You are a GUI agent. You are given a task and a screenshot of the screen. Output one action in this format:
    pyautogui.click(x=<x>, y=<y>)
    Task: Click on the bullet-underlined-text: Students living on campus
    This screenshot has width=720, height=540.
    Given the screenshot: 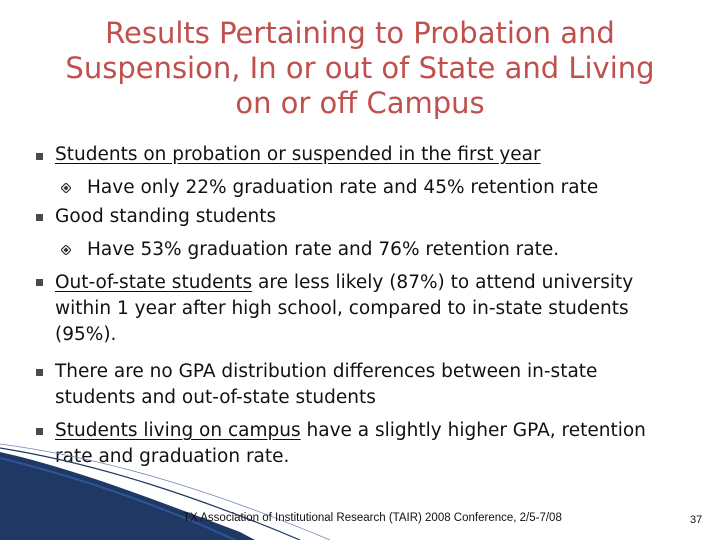 What is the action you would take?
    pyautogui.click(x=178, y=430)
    